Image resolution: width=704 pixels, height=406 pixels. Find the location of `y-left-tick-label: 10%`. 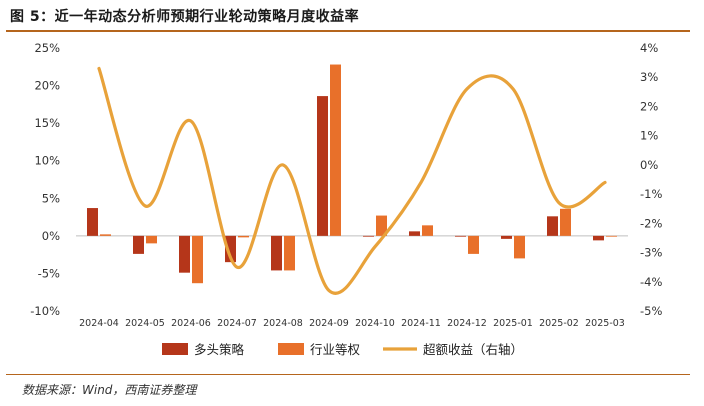

y-left-tick-label: 10% is located at coordinates (47, 161).